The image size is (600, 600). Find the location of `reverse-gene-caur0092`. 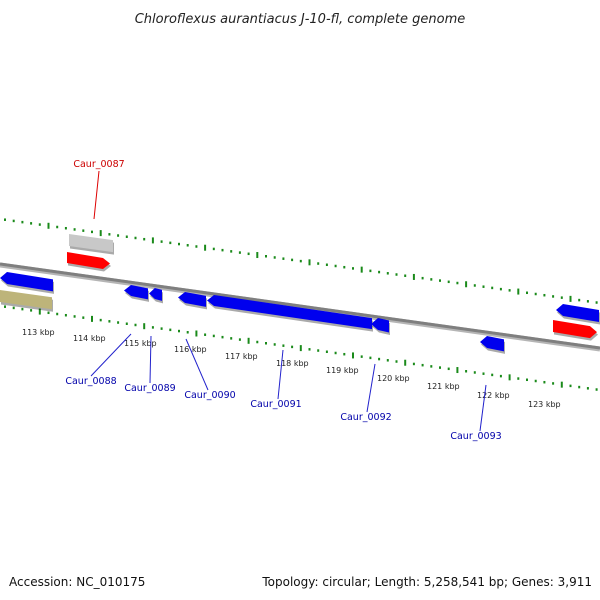

reverse-gene-caur0092 is located at coordinates (380, 325).